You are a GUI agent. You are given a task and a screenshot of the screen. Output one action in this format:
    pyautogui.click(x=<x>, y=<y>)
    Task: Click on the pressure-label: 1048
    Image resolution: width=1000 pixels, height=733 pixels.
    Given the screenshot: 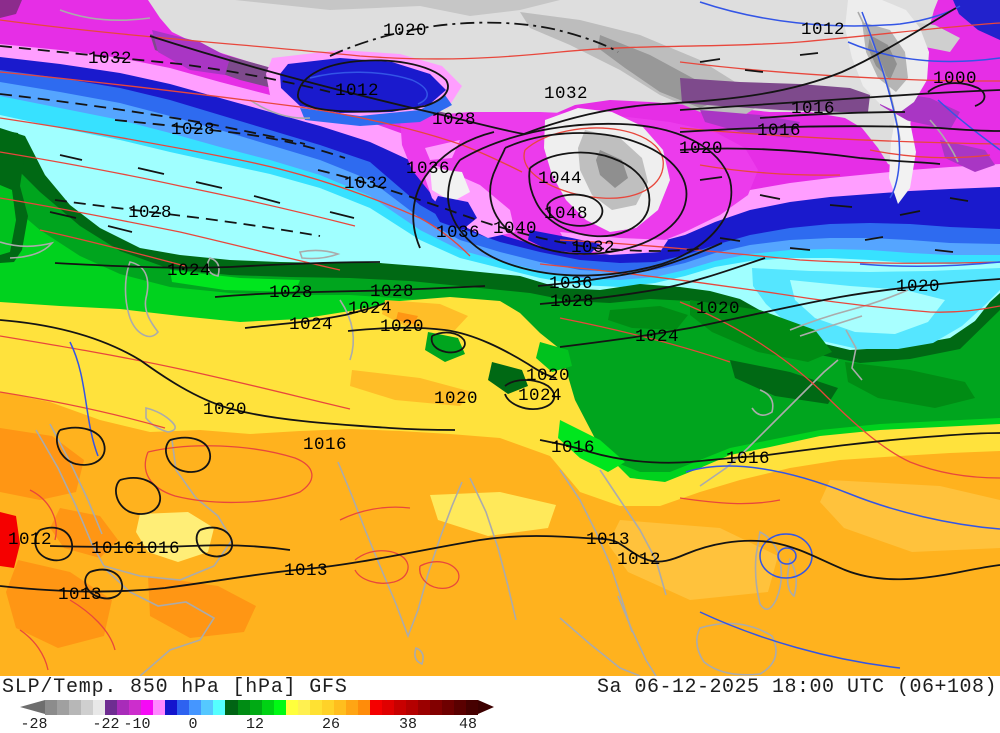 What is the action you would take?
    pyautogui.click(x=566, y=214)
    